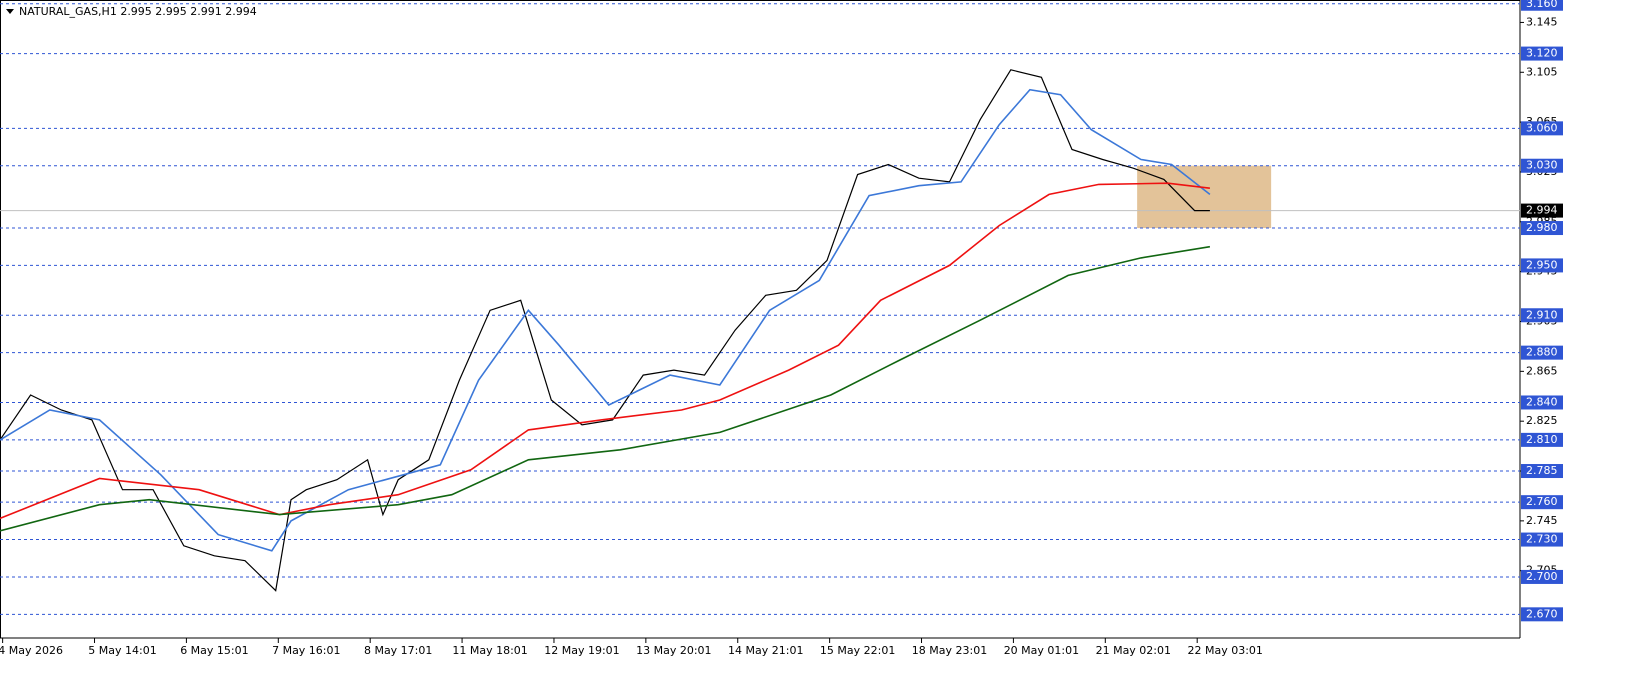  I want to click on x-tick-label: 13 May 20:01, so click(673, 650).